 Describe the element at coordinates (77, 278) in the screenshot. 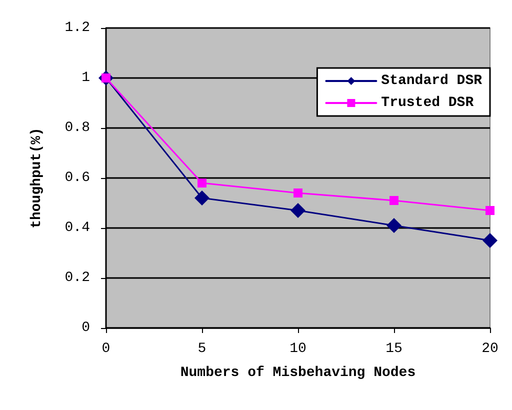

I see `y-tick-label: 0.2` at that location.